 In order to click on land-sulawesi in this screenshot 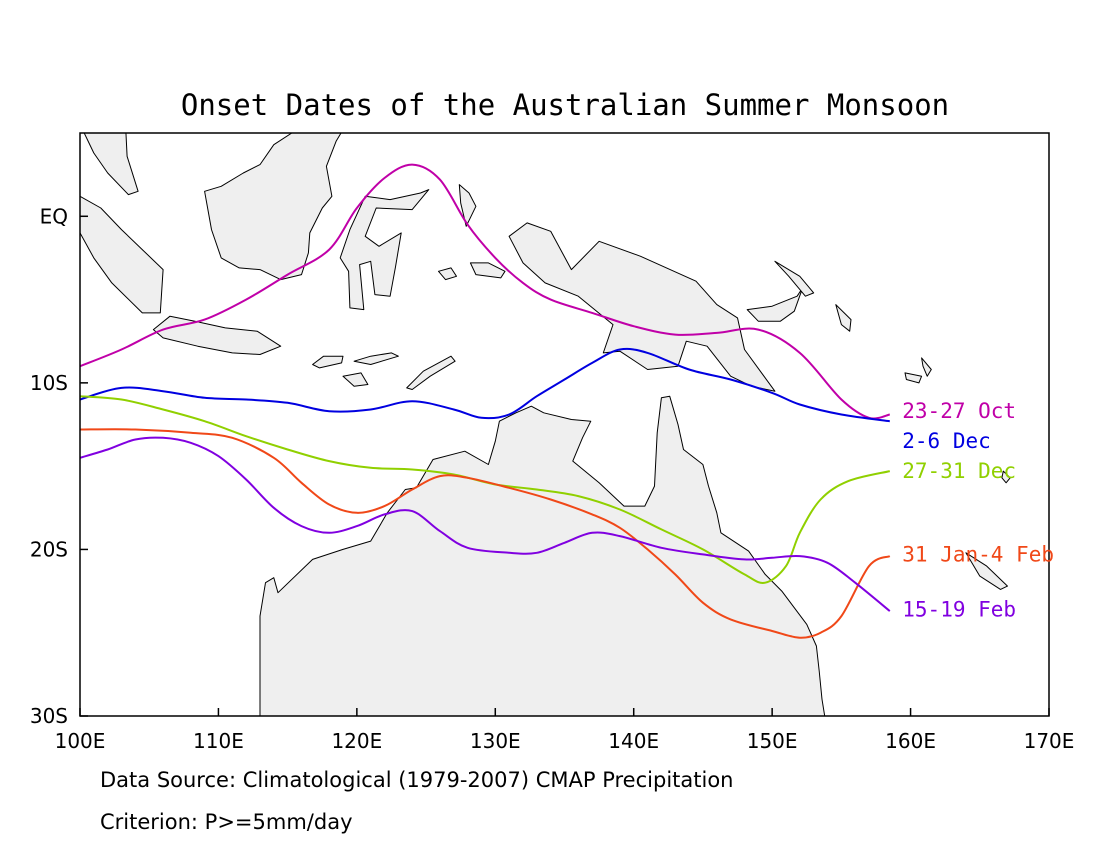, I will do `click(384, 250)`.